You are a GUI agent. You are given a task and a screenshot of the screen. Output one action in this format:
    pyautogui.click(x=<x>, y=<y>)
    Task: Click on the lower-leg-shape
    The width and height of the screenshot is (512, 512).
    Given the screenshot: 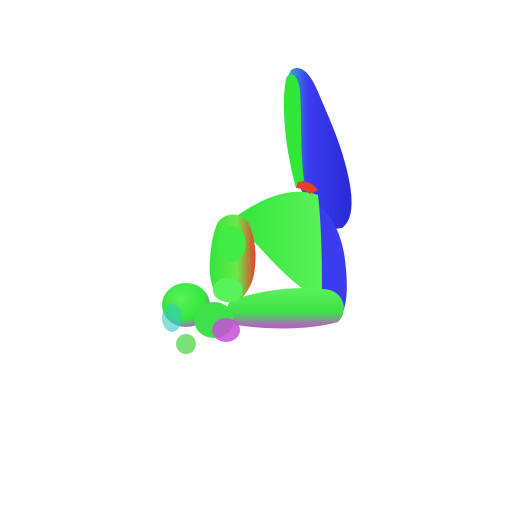 What is the action you would take?
    pyautogui.click(x=285, y=308)
    